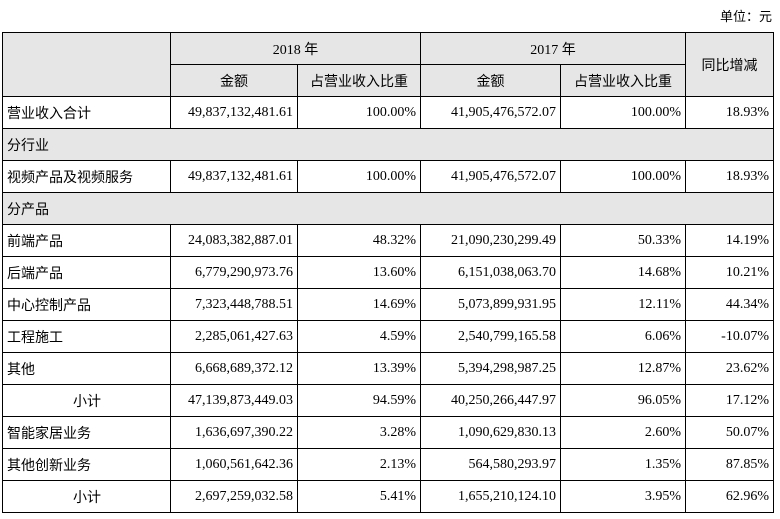 Image resolution: width=780 pixels, height=519 pixels. I want to click on value-cell: 2.13%, so click(359, 464).